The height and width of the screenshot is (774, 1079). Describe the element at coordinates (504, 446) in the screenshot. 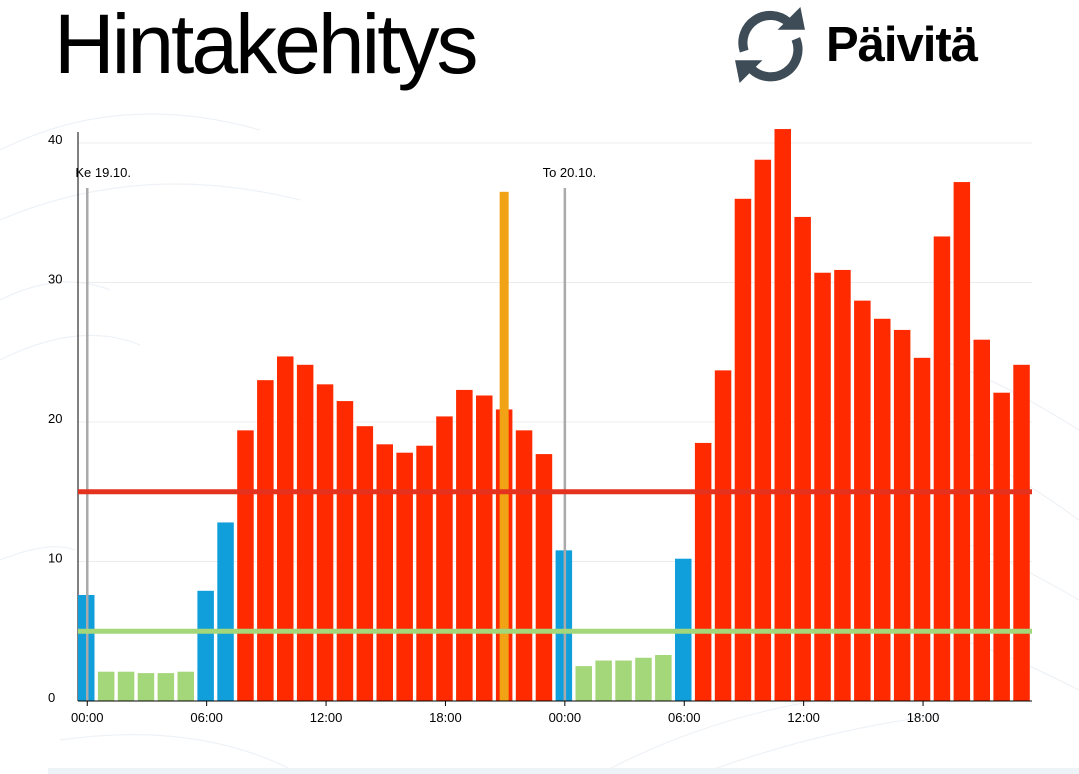

I see `current-hour-marker` at that location.